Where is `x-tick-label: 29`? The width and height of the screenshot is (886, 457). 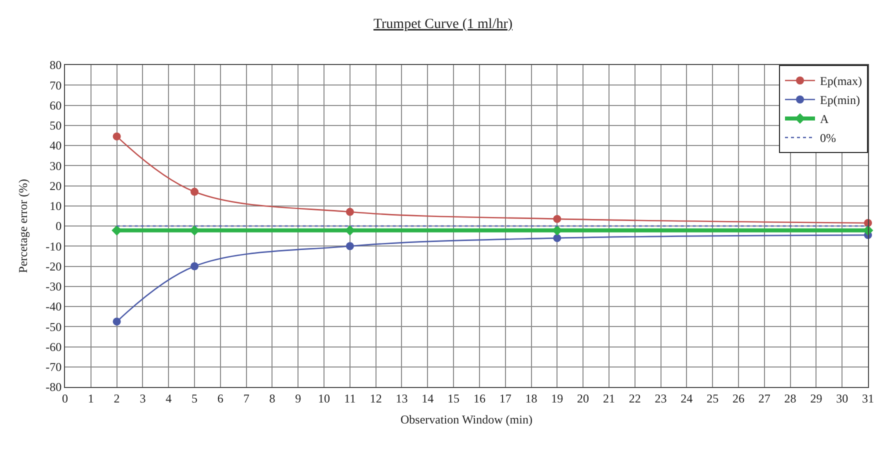
x-tick-label: 29 is located at coordinates (816, 398).